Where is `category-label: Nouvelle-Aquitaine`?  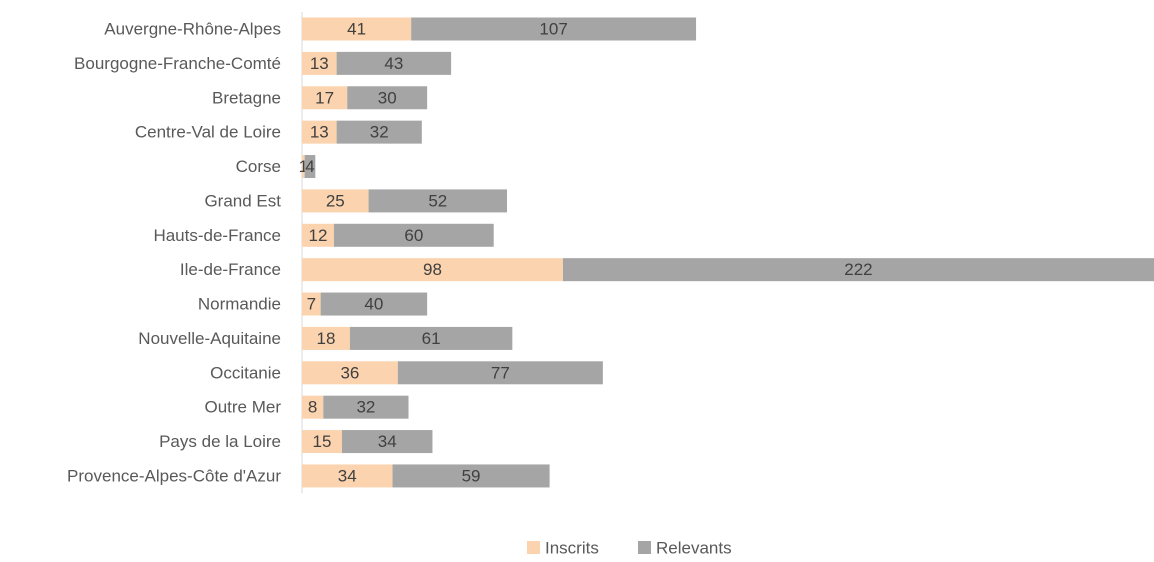
category-label: Nouvelle-Aquitaine is located at coordinates (209, 338).